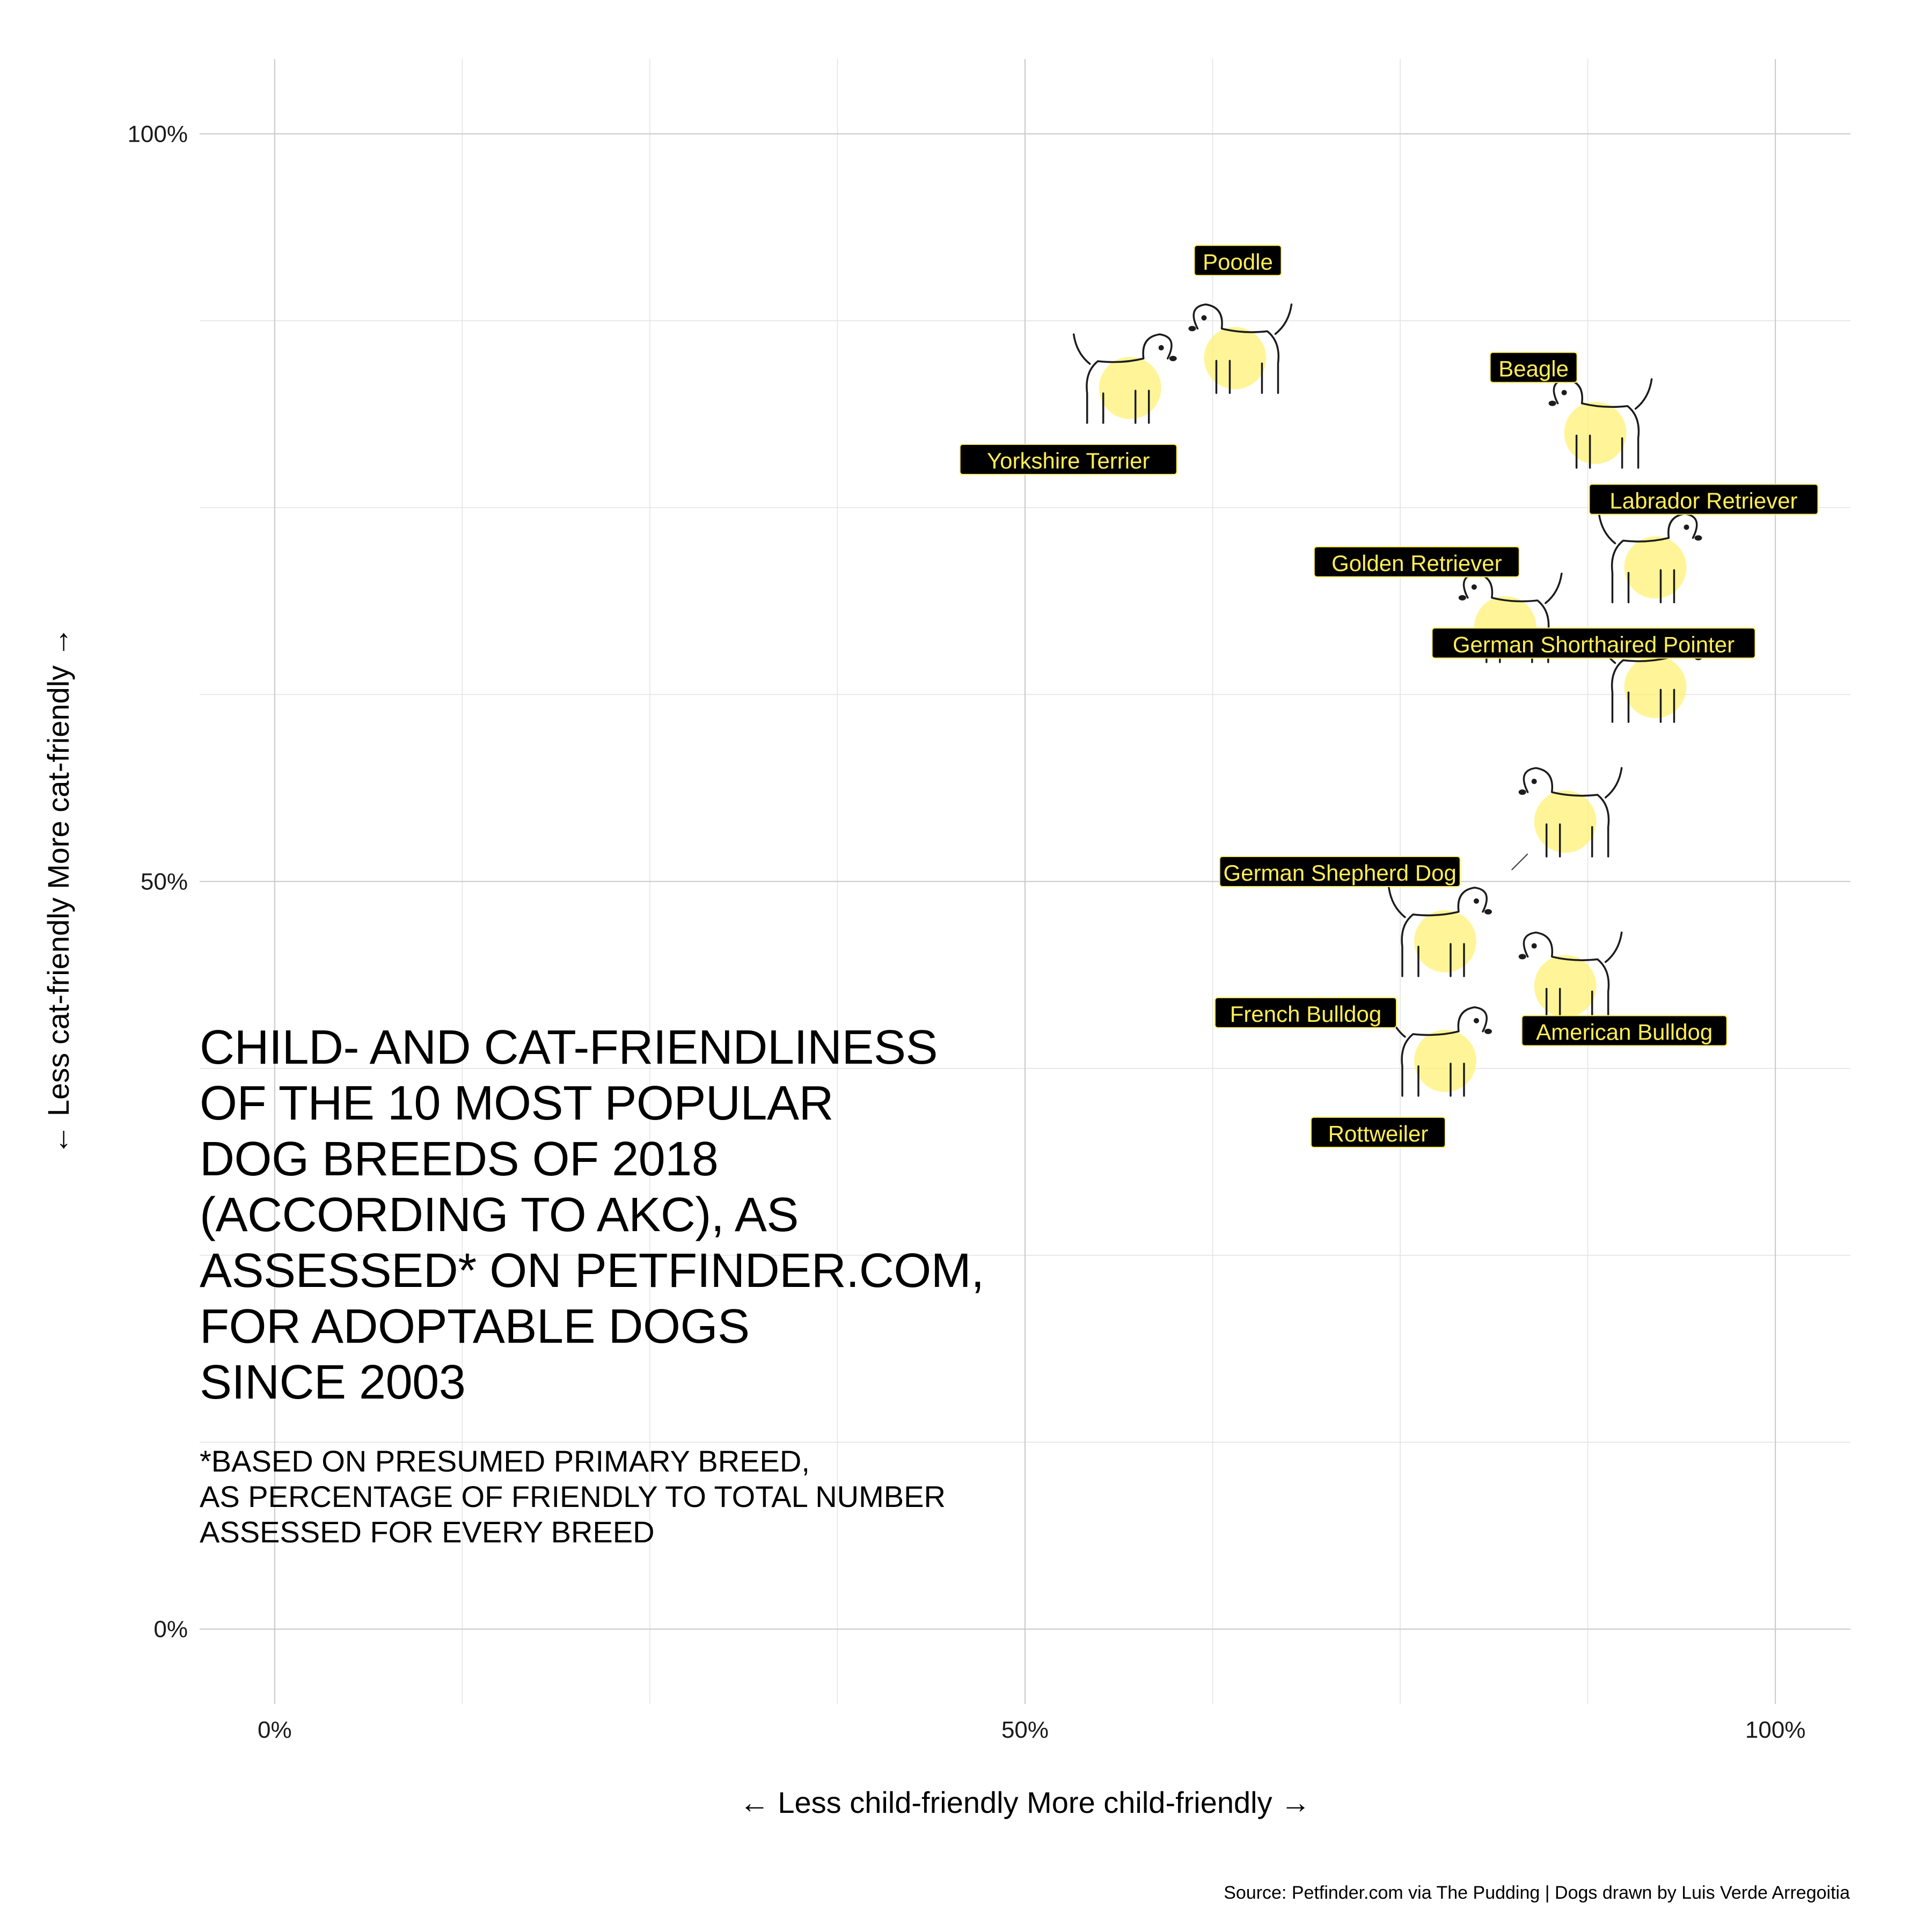 The width and height of the screenshot is (1932, 1932). I want to click on data-points, so click(1387, 700).